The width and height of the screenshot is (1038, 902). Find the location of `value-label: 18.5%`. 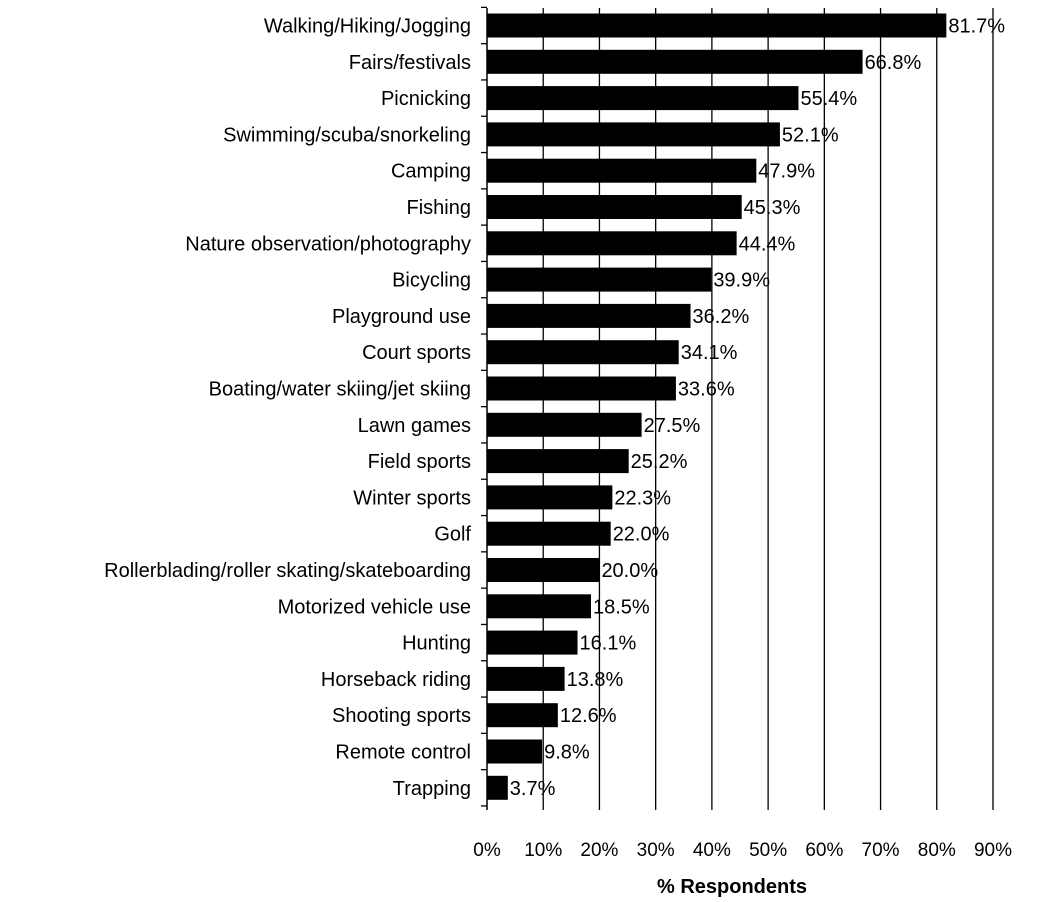

value-label: 18.5% is located at coordinates (621, 607).